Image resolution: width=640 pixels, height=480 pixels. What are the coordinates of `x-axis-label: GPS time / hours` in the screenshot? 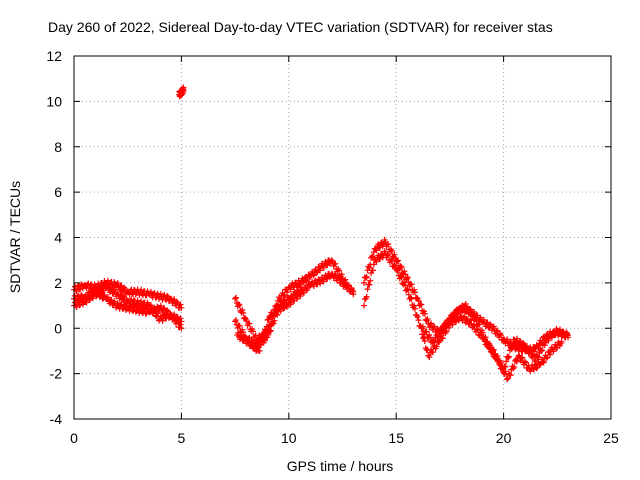 It's located at (340, 466).